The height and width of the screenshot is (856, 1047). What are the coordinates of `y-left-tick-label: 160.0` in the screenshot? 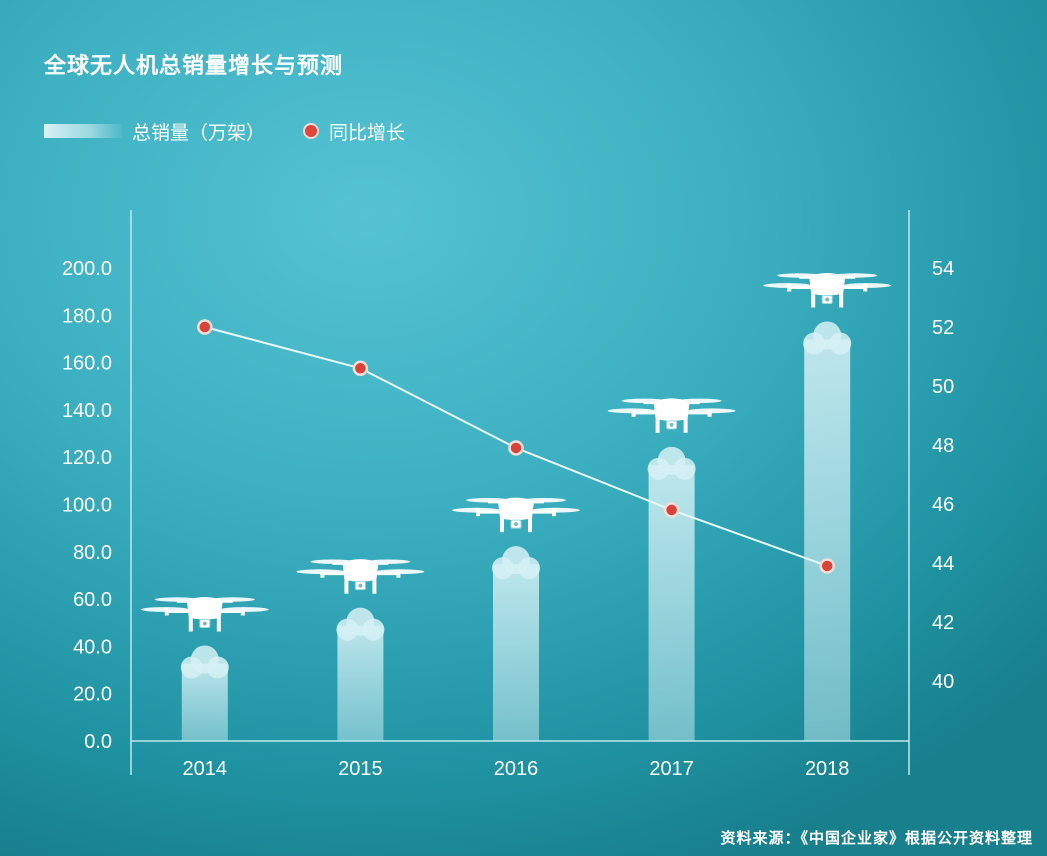 It's located at (87, 364).